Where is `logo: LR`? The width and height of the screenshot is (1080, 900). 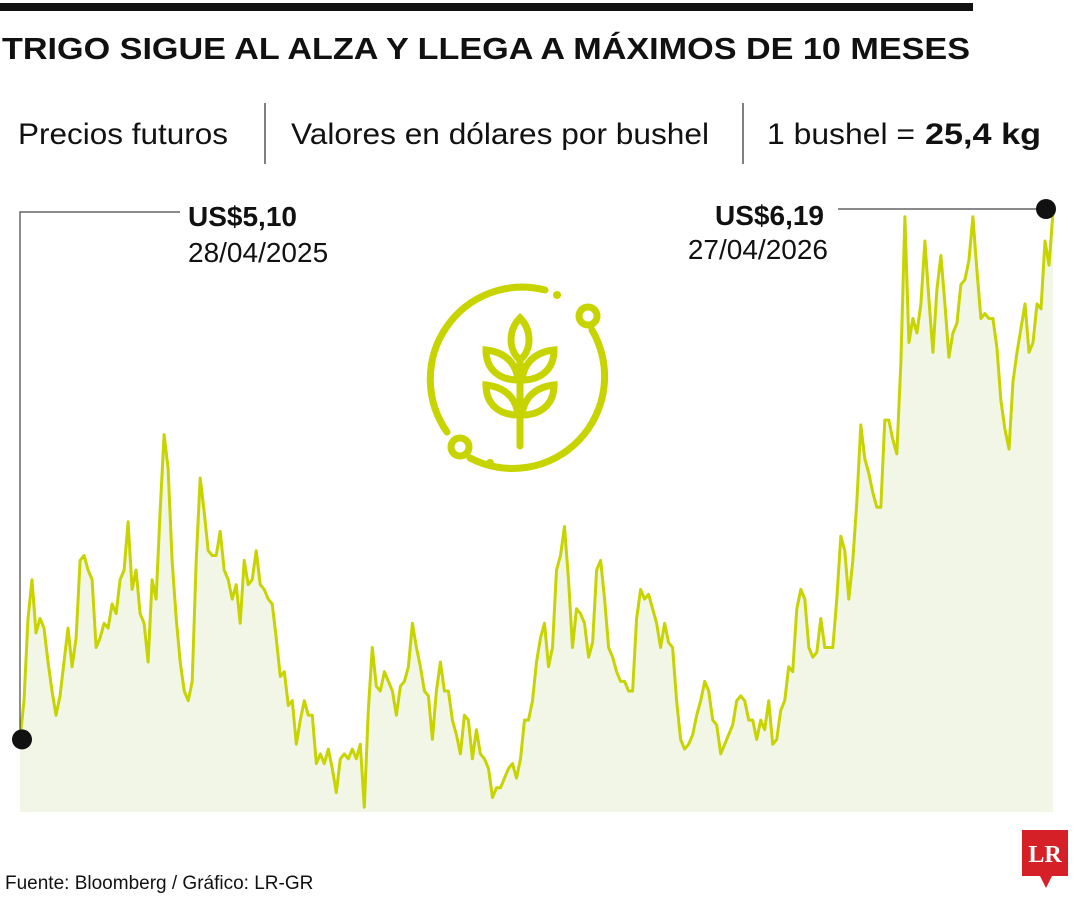 logo: LR is located at coordinates (1045, 855).